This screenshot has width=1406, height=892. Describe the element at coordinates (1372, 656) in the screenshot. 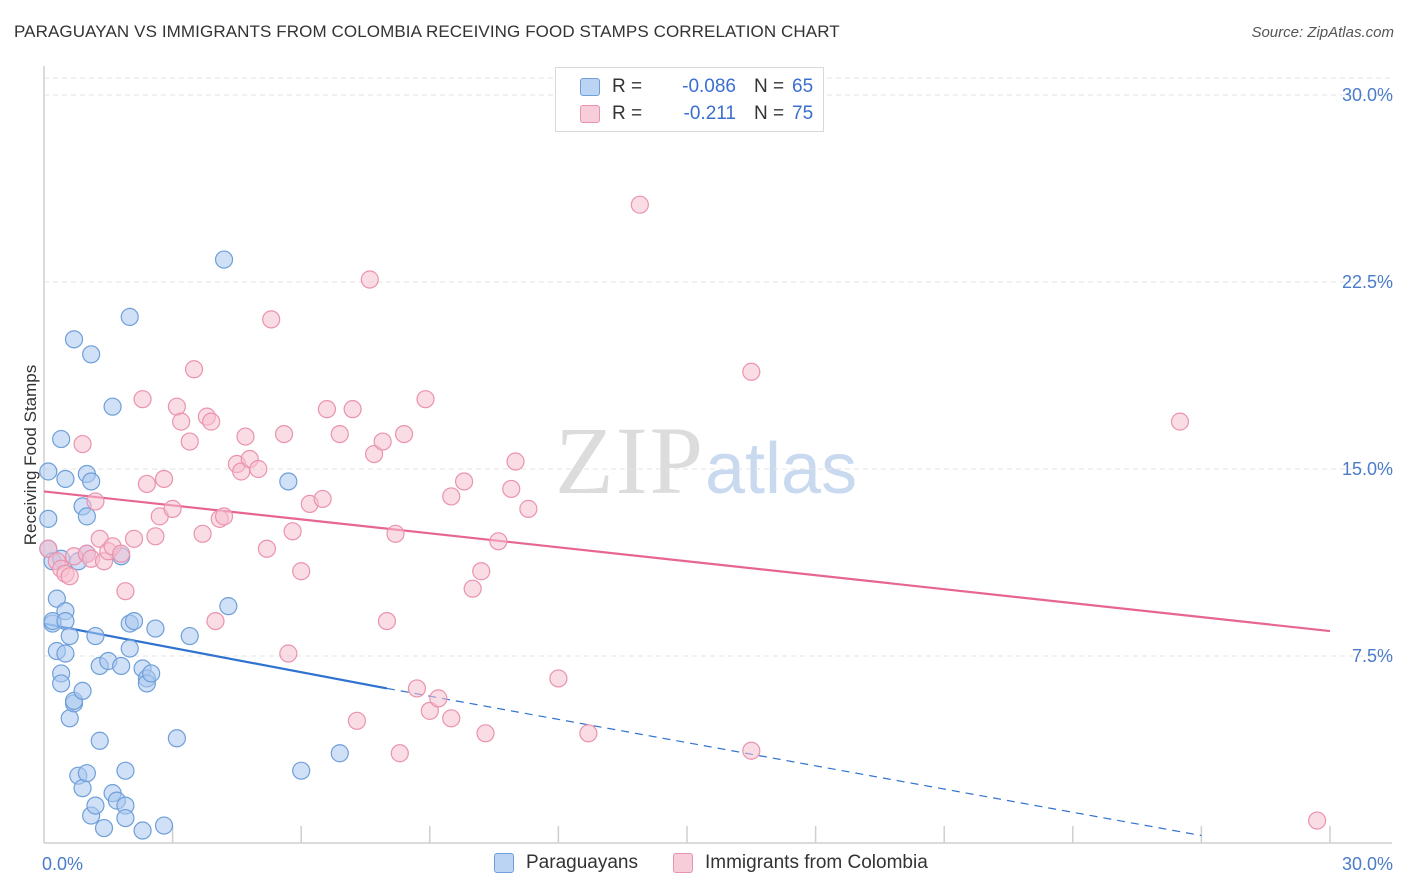

I see `y-tick-label: 7.5%` at that location.